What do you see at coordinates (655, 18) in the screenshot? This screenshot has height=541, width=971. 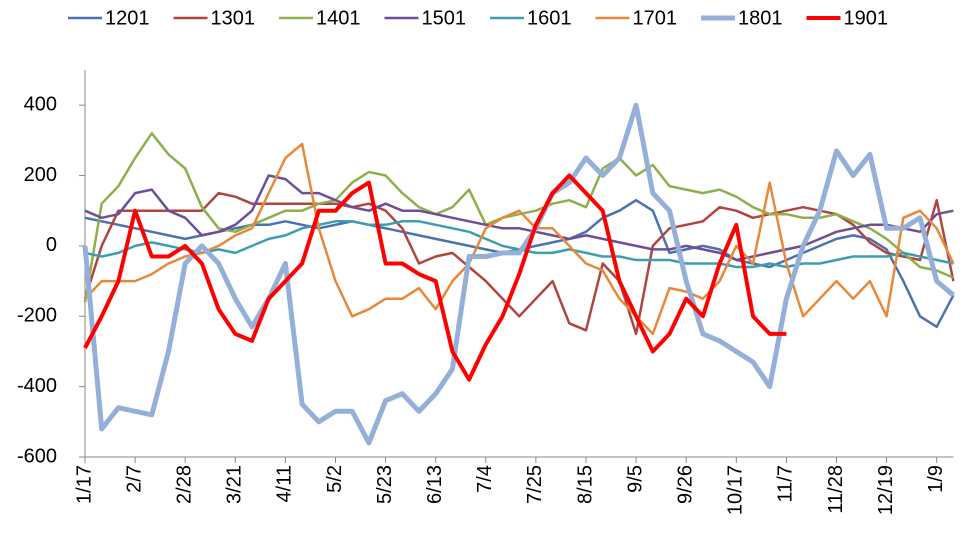 I see `legend-label: 1701` at bounding box center [655, 18].